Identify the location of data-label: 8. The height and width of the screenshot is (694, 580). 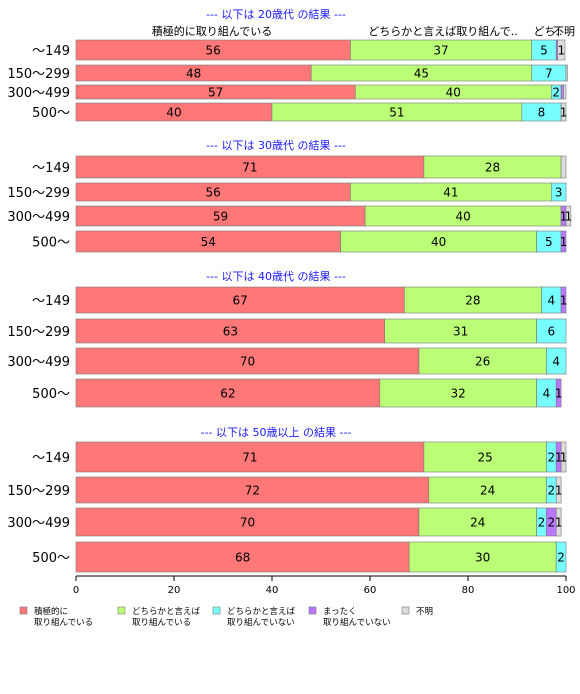
(542, 113).